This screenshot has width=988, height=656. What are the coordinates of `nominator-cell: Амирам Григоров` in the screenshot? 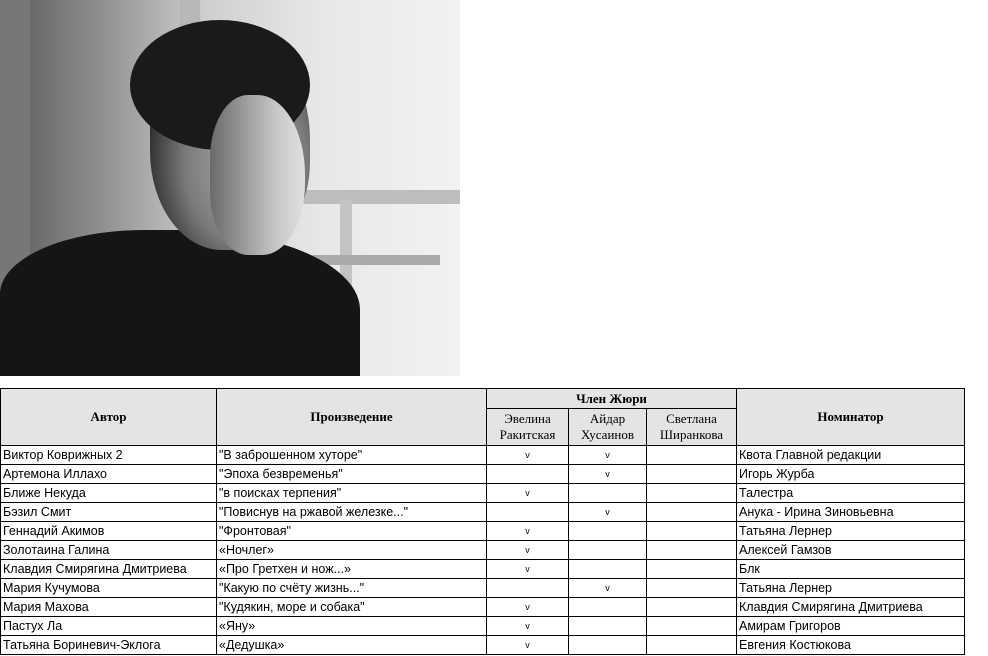 It's located at (850, 626).